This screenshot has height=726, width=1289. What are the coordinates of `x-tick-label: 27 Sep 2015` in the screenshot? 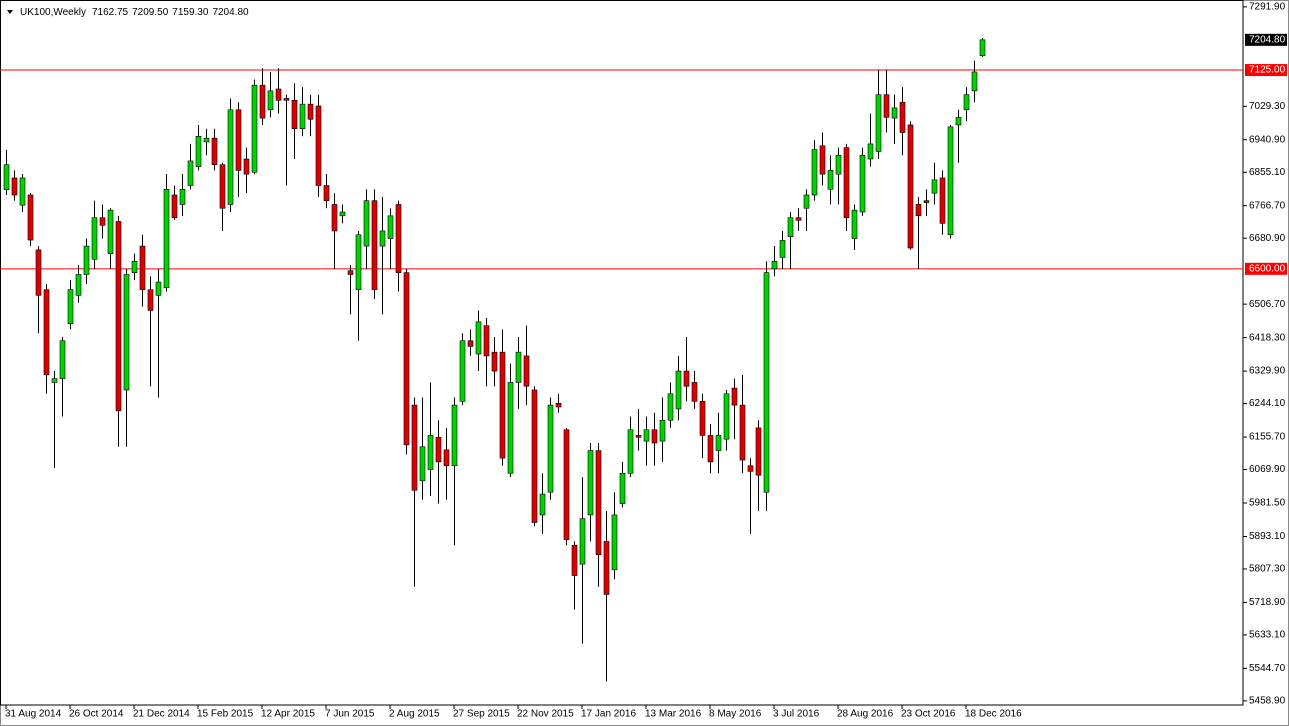 It's located at (481, 714).